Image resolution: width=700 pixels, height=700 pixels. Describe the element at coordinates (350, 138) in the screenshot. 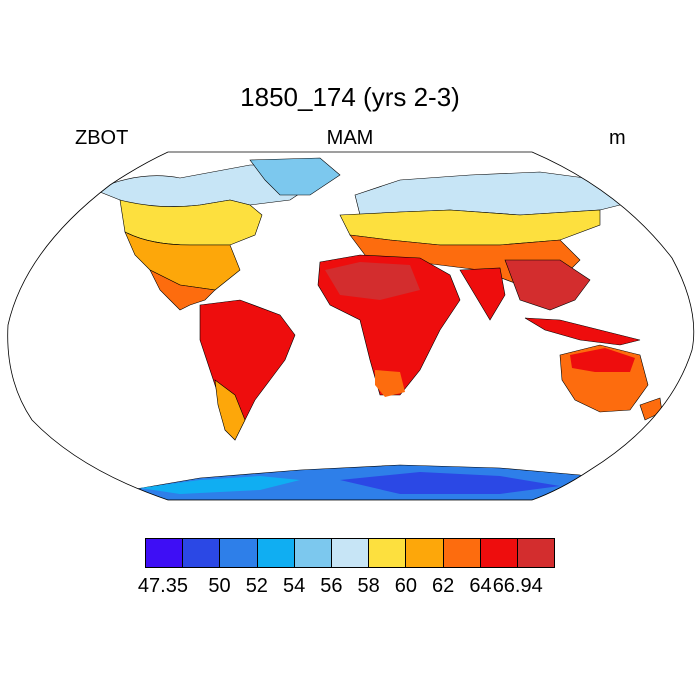

I see `season-label: MAM` at that location.